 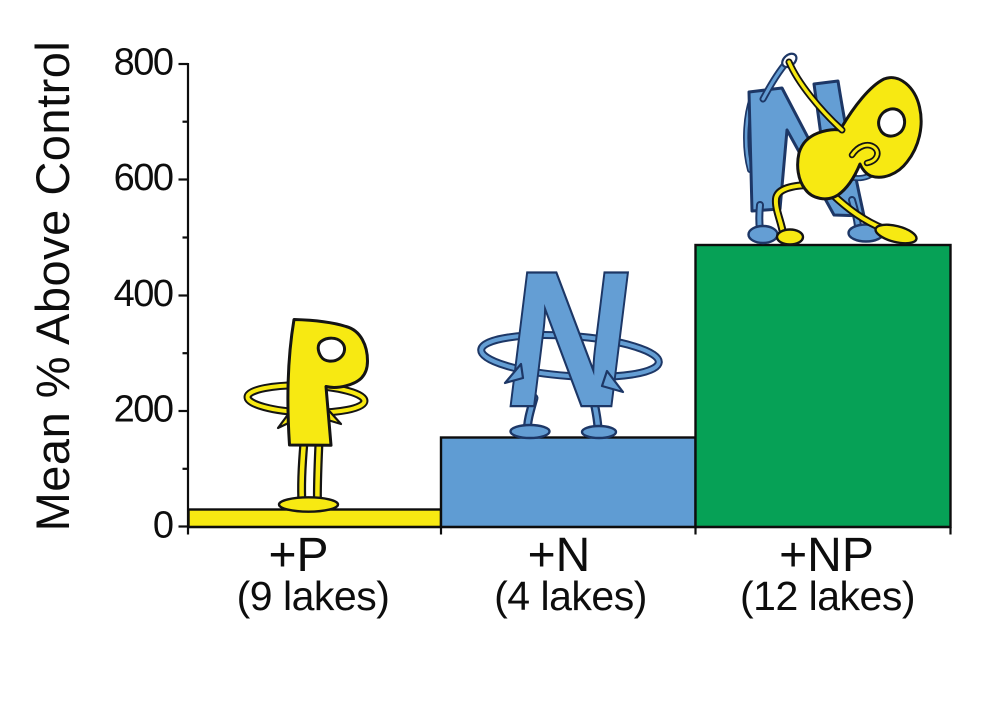 I want to click on svg-text: 200, so click(x=143, y=410).